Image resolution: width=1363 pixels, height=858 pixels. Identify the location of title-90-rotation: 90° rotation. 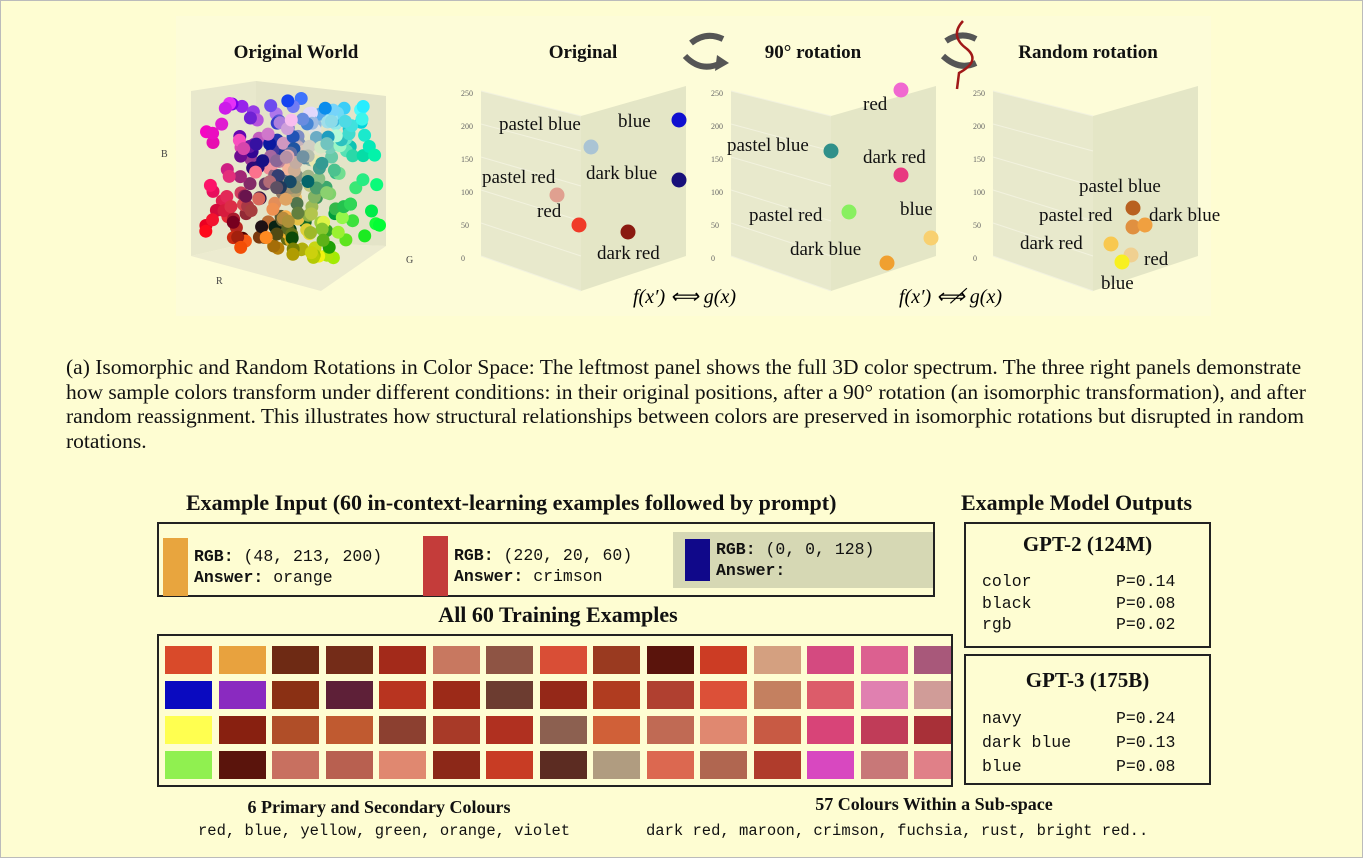
(813, 52).